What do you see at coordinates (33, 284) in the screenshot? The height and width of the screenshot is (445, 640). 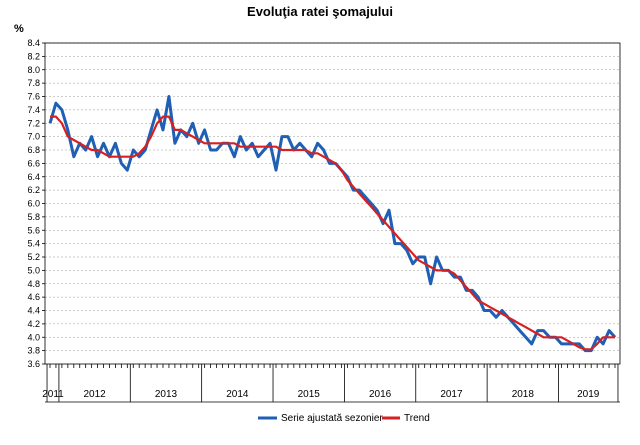 I see `y-tick-label: 4.8` at bounding box center [33, 284].